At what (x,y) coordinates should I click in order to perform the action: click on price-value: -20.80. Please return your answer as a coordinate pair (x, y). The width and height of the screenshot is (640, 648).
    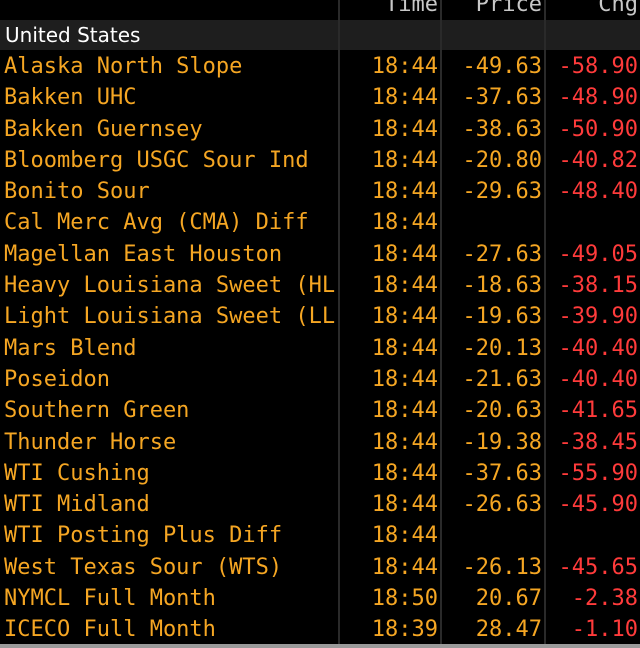
    Looking at the image, I should click on (502, 160).